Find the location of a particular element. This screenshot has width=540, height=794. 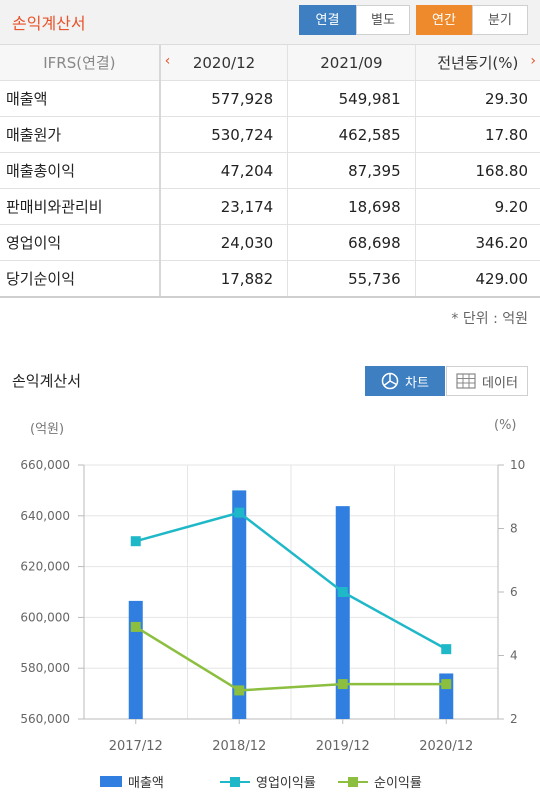

legend-label: 순이익률 is located at coordinates (398, 783).